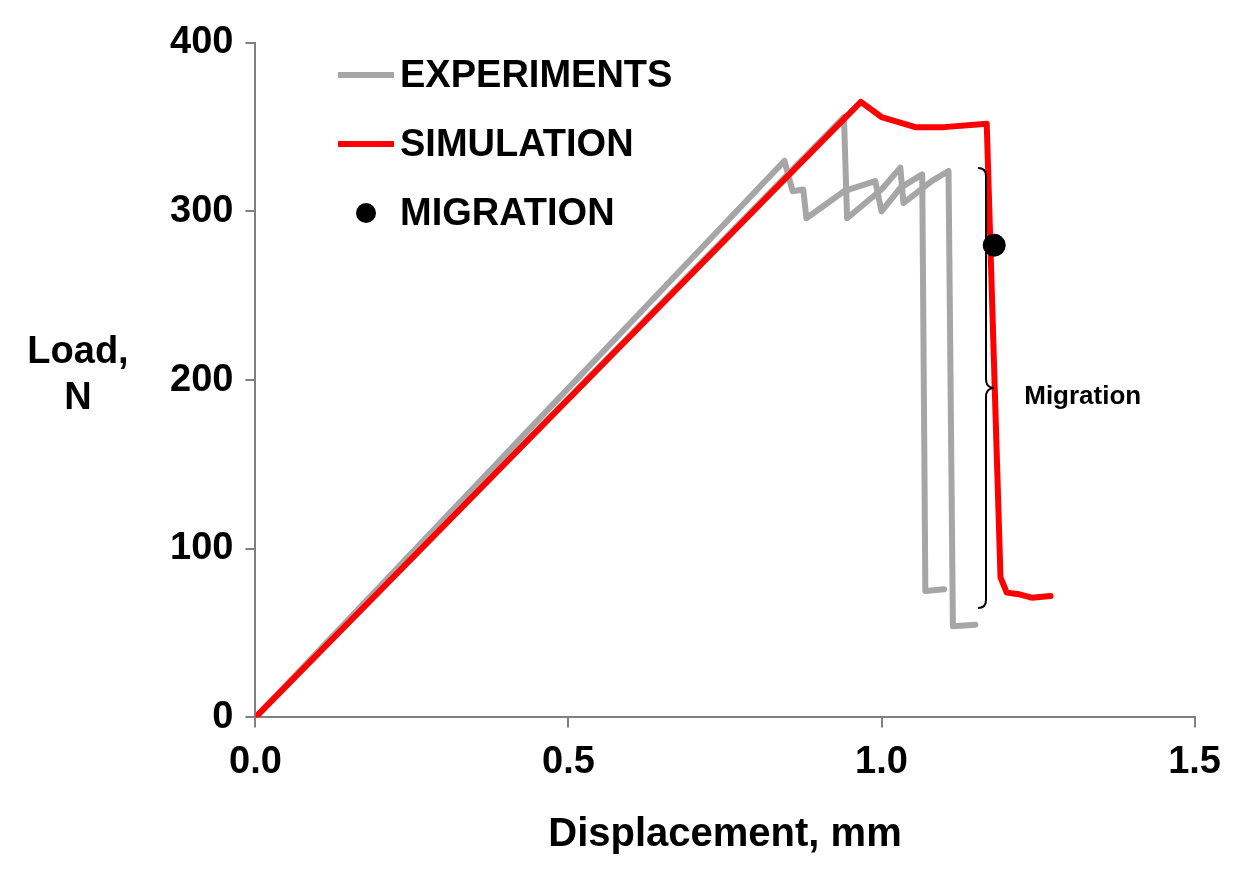  I want to click on y-tick-label: 300, so click(202, 208).